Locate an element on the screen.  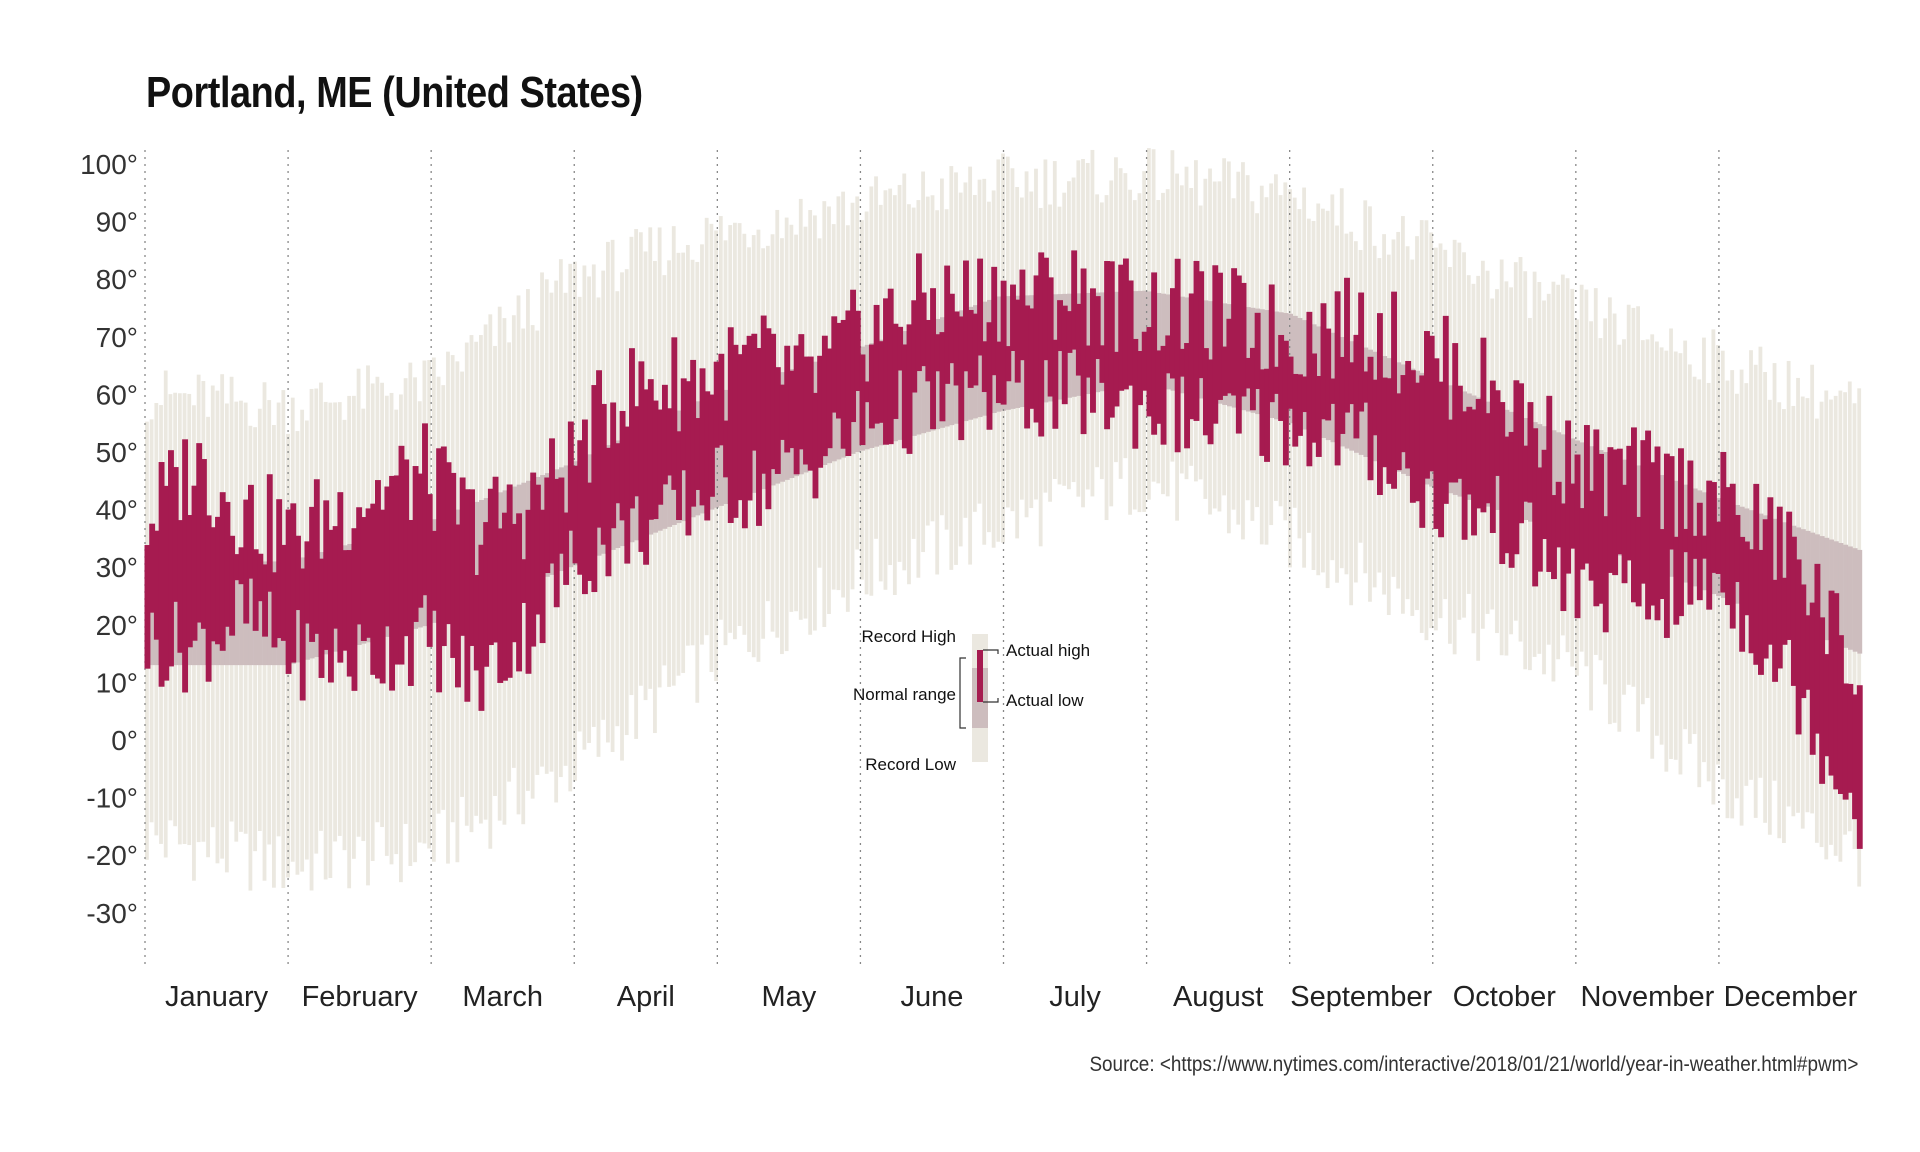
y-tick-label: 0° is located at coordinates (124, 740).